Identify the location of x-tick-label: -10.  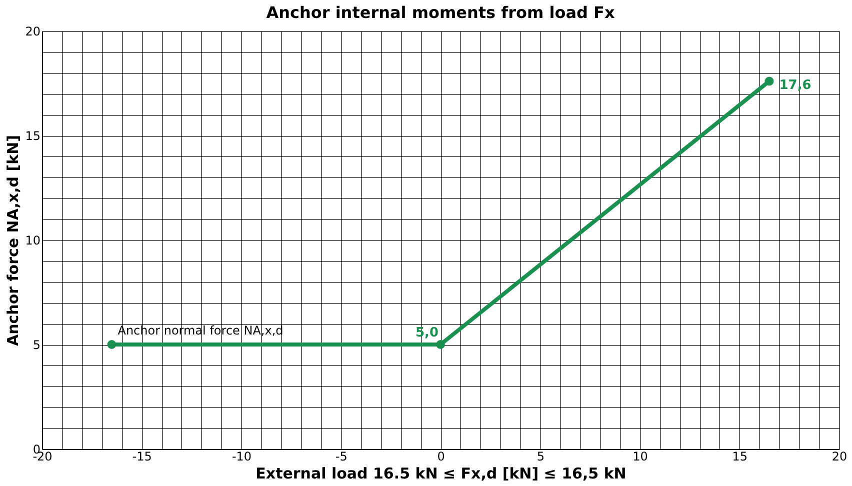
(242, 457).